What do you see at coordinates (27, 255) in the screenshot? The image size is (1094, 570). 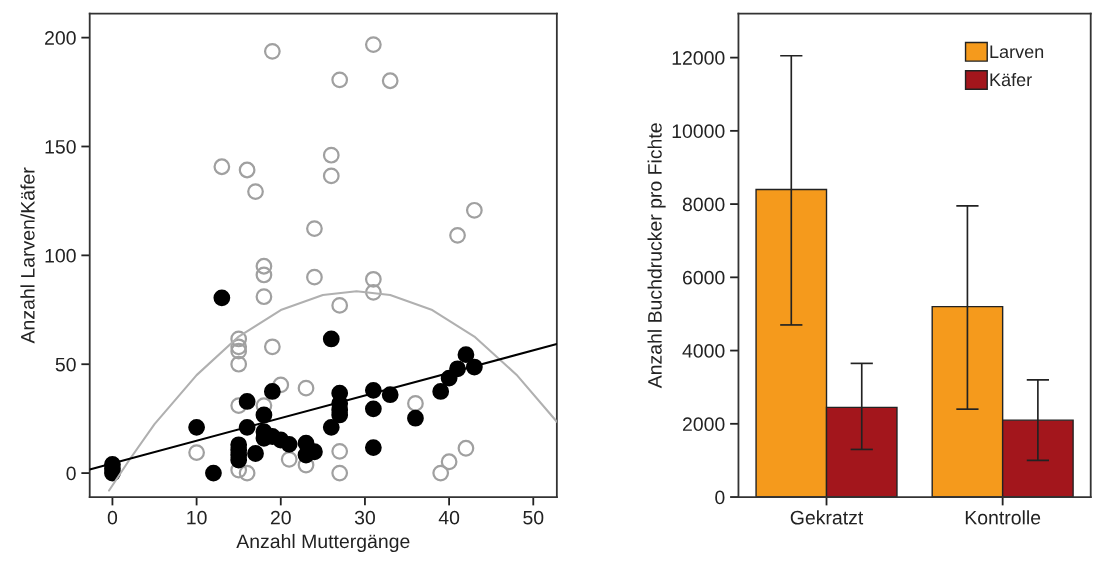 I see `y-axis-title: Anzahl Larven/Käfer` at bounding box center [27, 255].